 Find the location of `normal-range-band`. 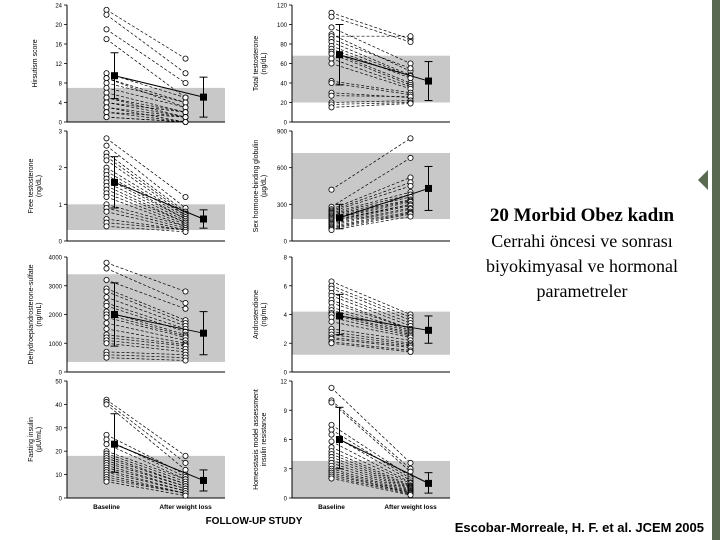

normal-range-band is located at coordinates (371, 479).